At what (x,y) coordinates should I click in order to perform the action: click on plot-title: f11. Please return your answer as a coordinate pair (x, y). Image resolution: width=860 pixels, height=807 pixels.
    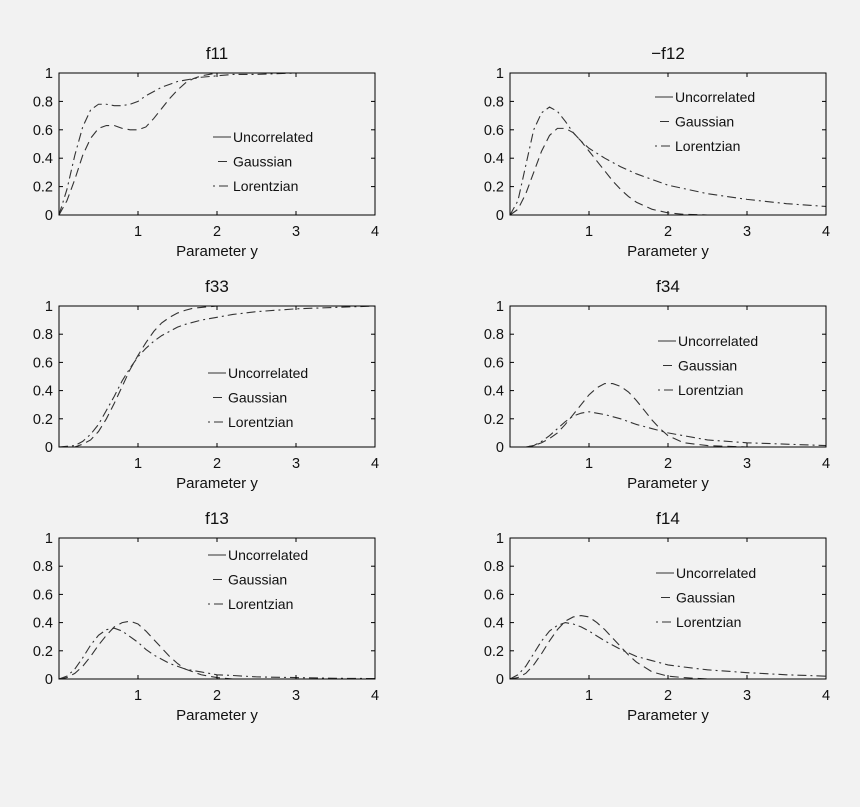
    Looking at the image, I should click on (217, 53).